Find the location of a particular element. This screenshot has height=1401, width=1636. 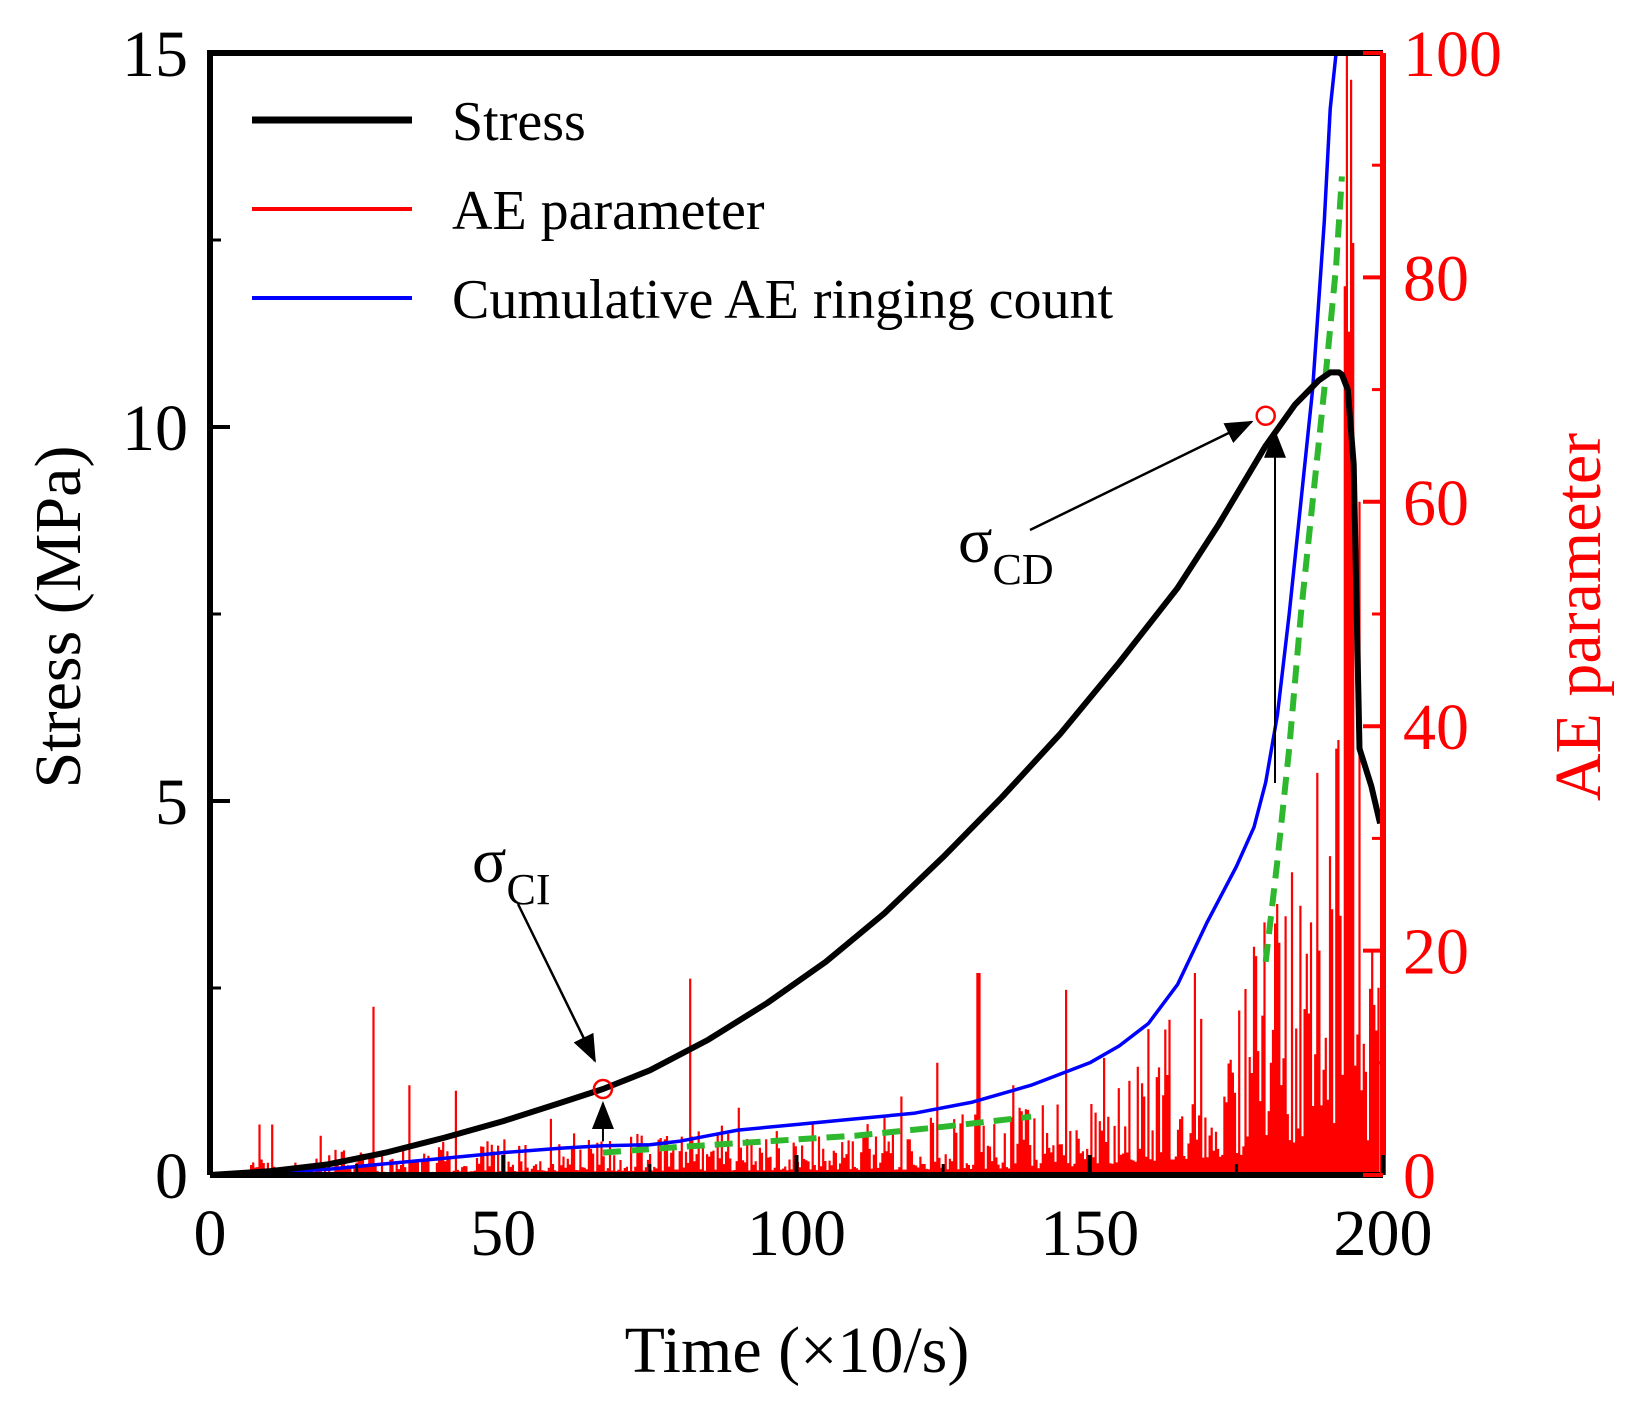

x-tick-label: 150 is located at coordinates (1089, 1233).